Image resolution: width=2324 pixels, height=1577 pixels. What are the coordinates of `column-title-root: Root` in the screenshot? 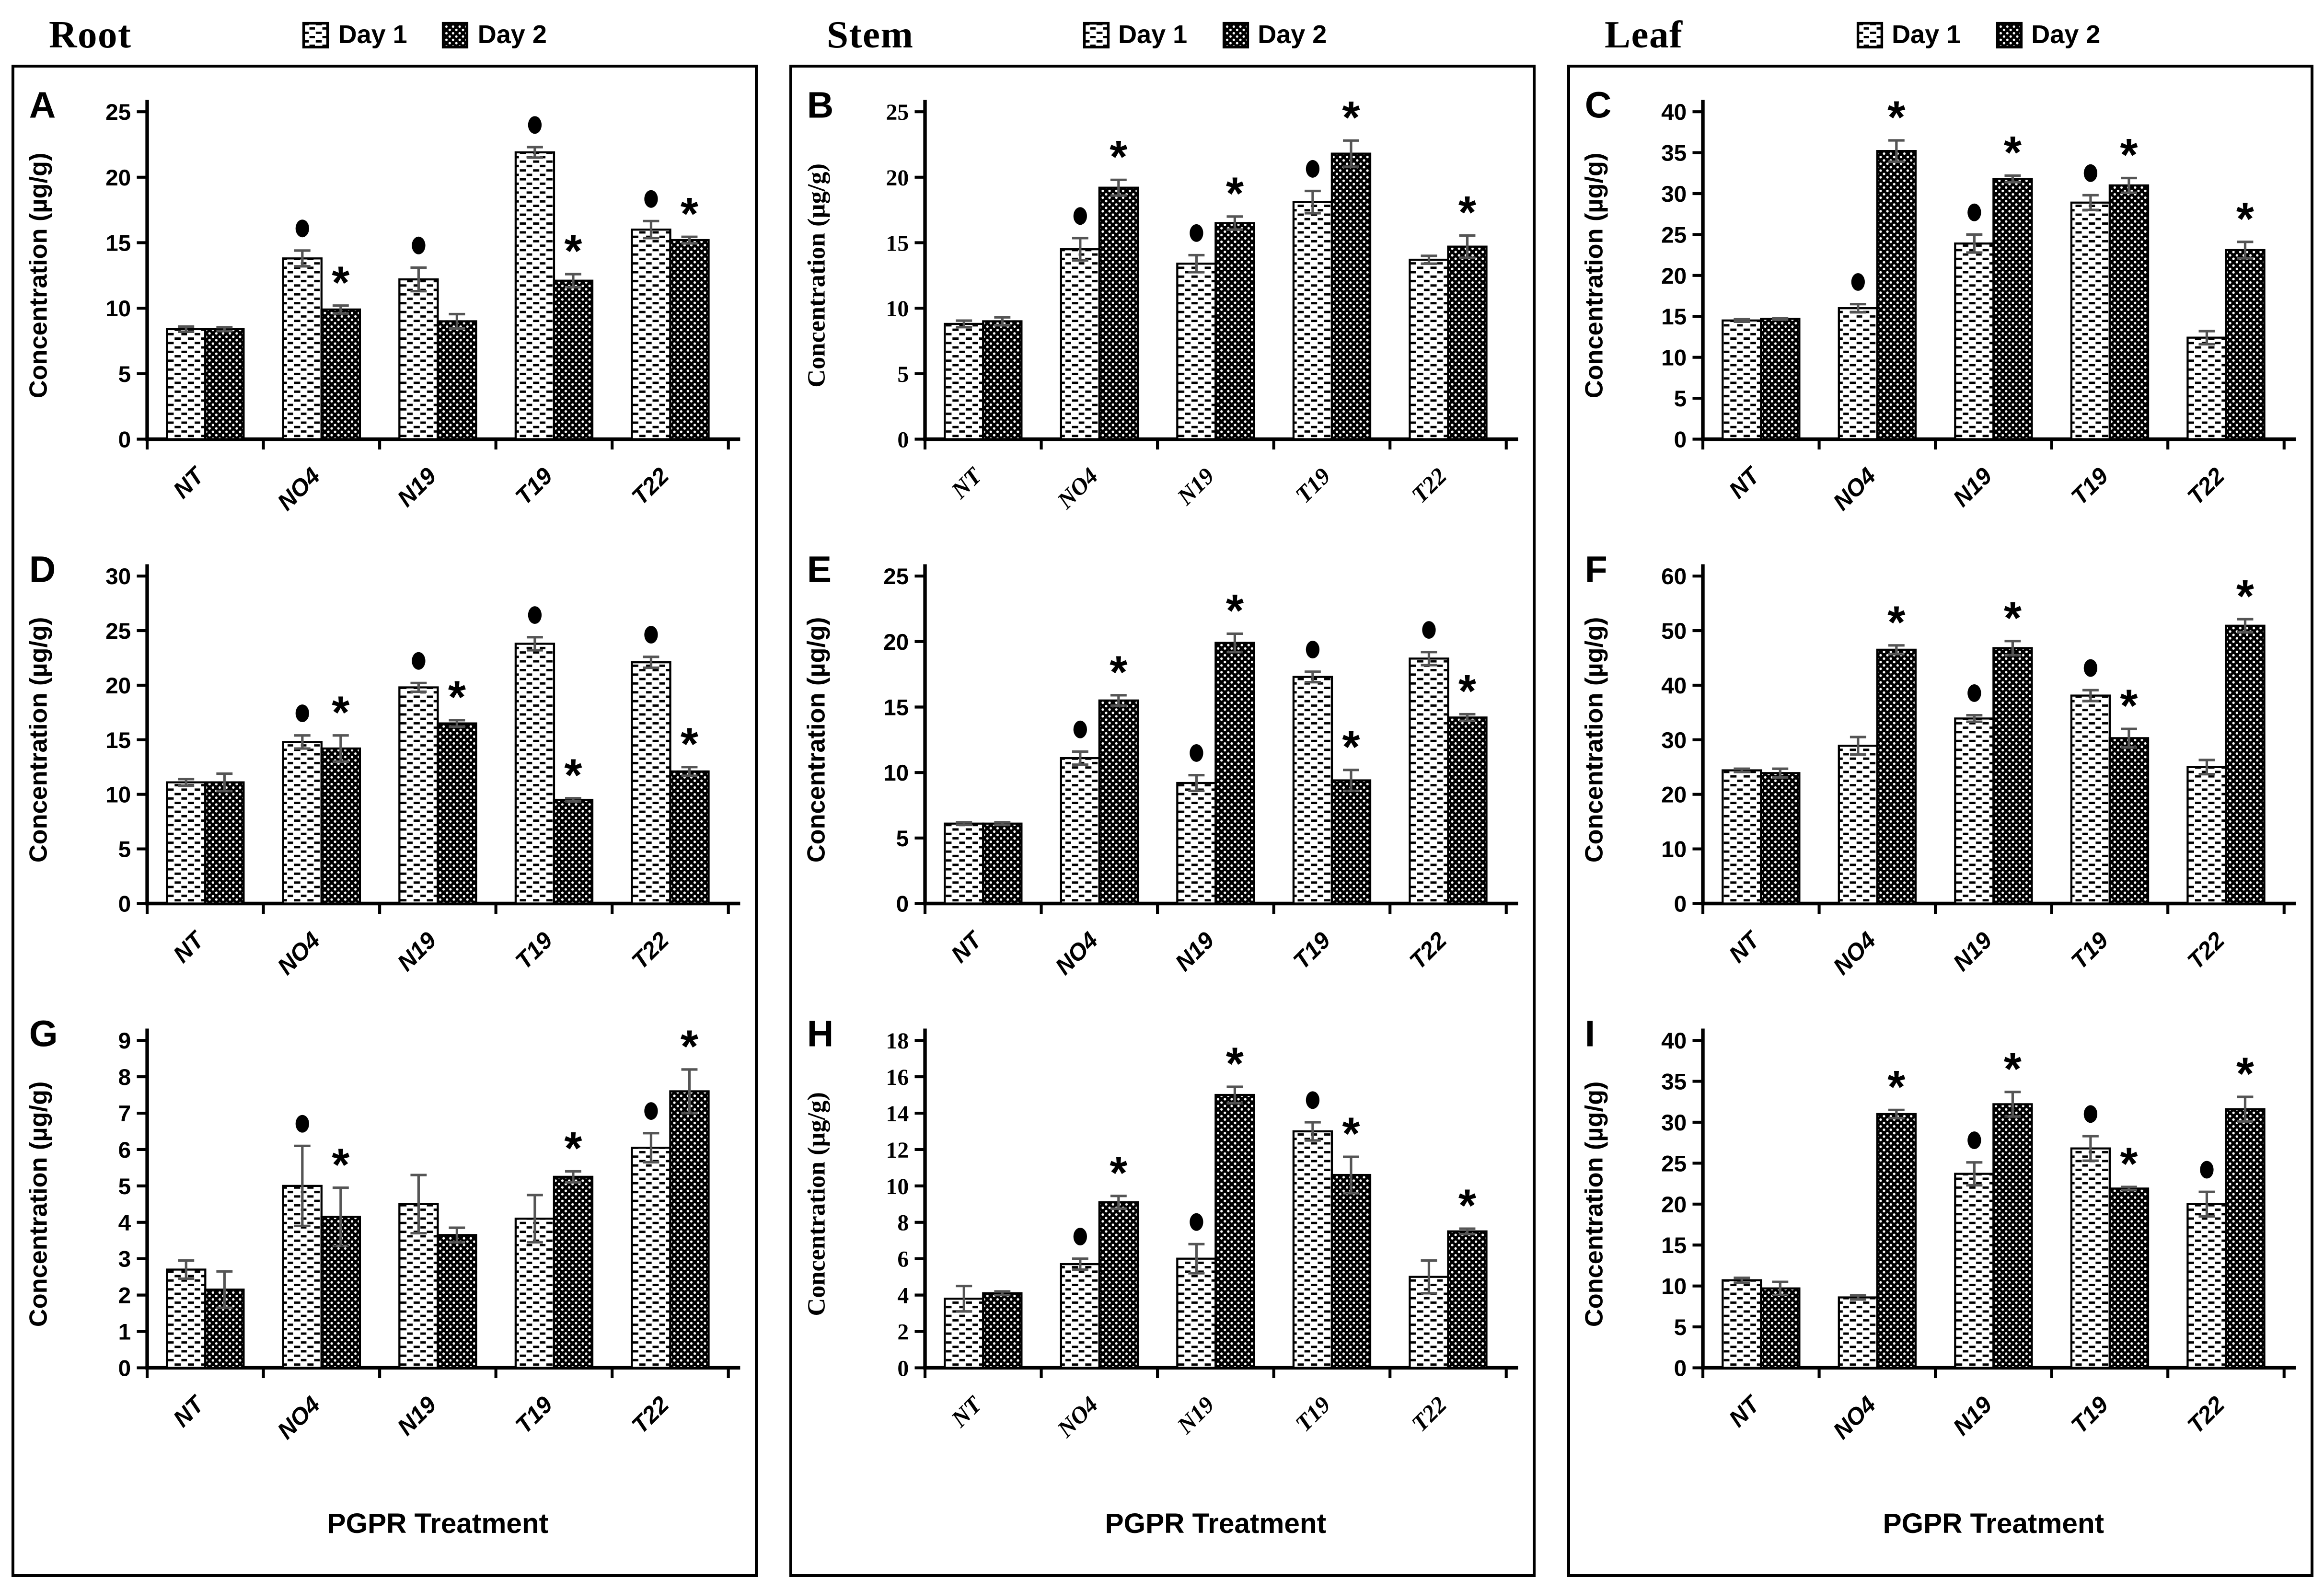 It's located at (90, 34).